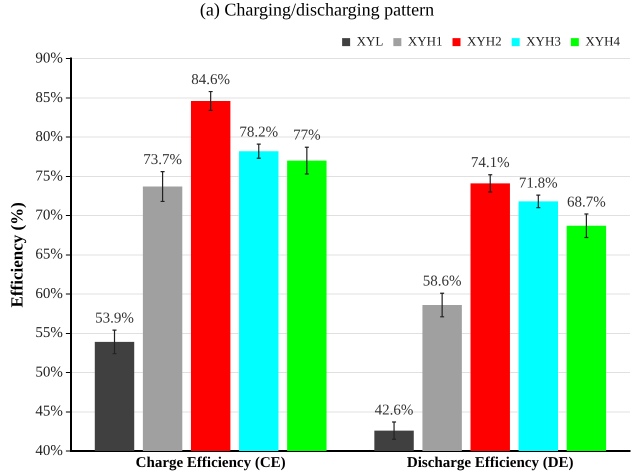 This screenshot has width=638, height=475. What do you see at coordinates (211, 462) in the screenshot?
I see `x-tick-label: Charge Efficiency (CE)` at bounding box center [211, 462].